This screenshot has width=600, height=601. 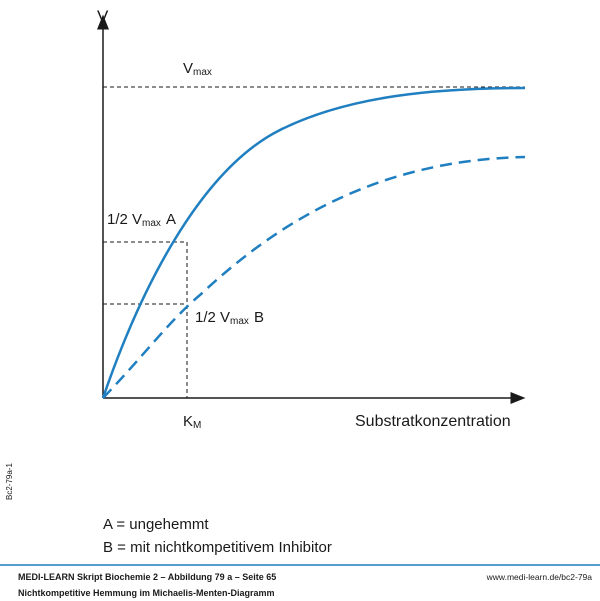 I want to click on legend-item: B = mit nichtkompetitivem Inhibitor, so click(x=217, y=547).